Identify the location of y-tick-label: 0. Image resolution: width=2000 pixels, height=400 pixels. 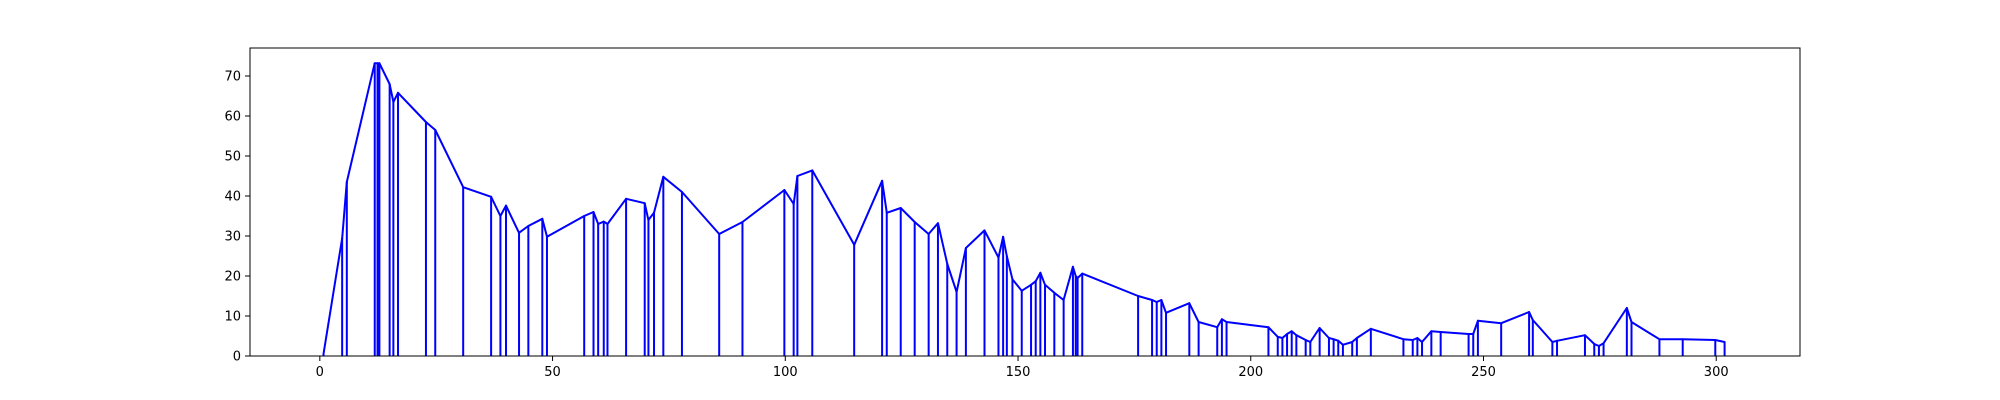
(237, 357).